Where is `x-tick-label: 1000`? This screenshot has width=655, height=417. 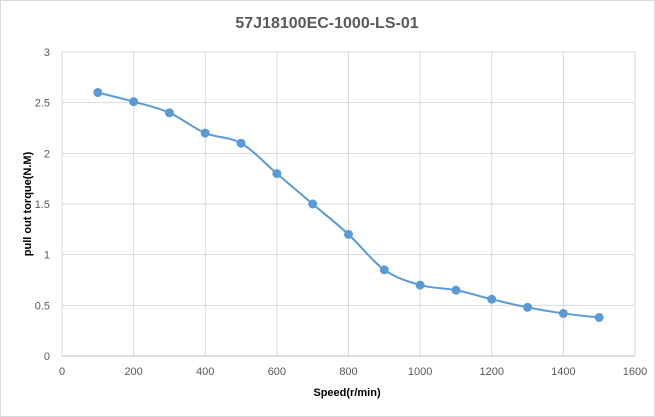
x-tick-label: 1000 is located at coordinates (420, 372).